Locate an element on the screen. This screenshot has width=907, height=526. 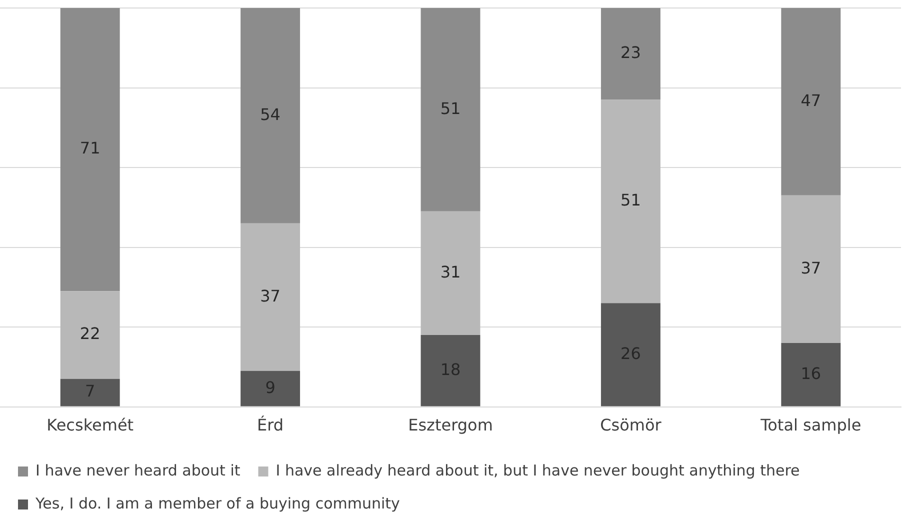
data-label: 47 is located at coordinates (811, 100).